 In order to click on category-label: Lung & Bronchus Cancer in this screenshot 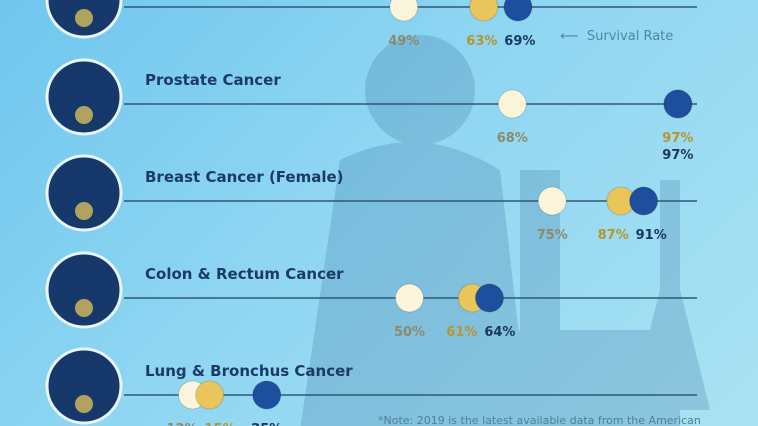, I will do `click(249, 371)`.